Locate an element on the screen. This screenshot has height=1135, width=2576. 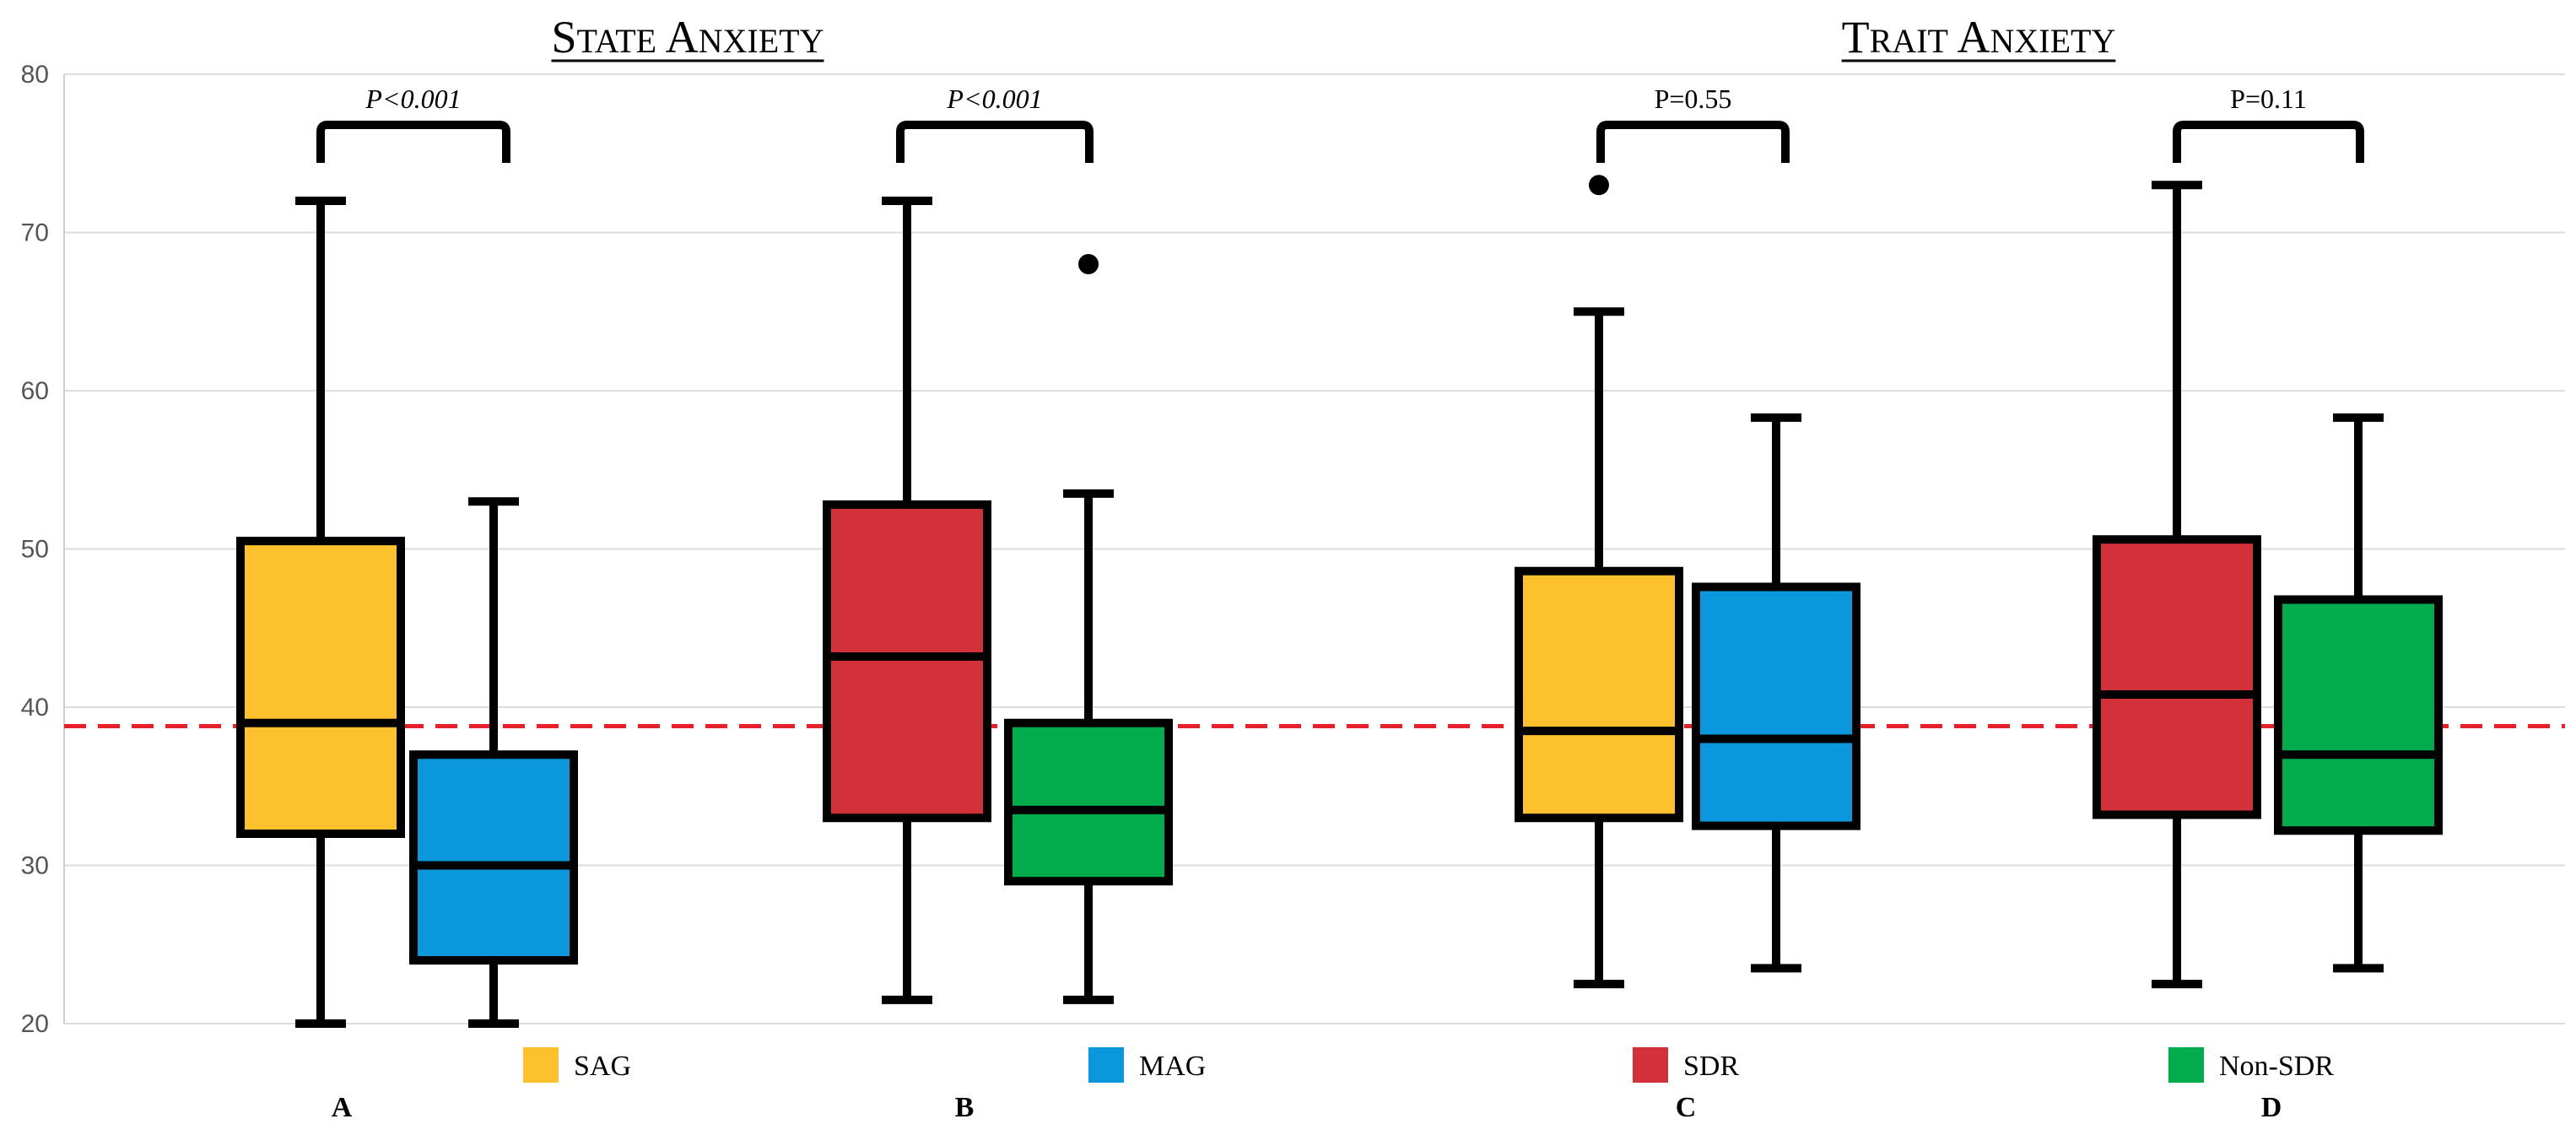
section-title: STATE ANXIETY is located at coordinates (688, 37).